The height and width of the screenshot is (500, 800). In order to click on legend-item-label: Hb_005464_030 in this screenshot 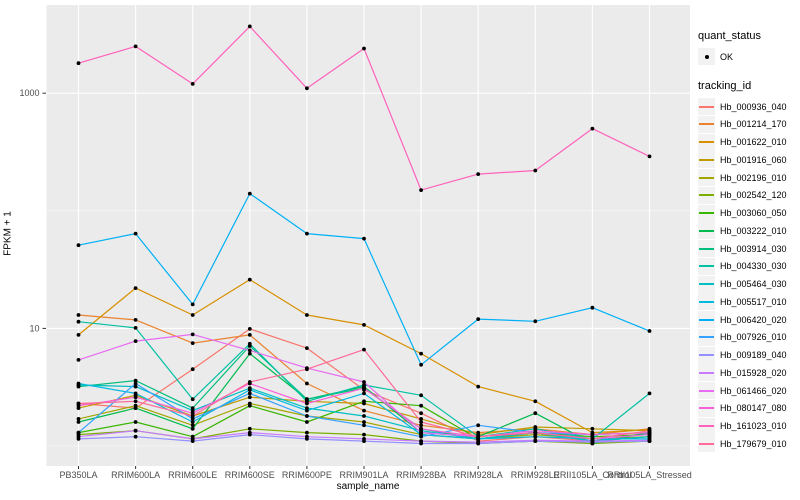, I will do `click(753, 284)`.